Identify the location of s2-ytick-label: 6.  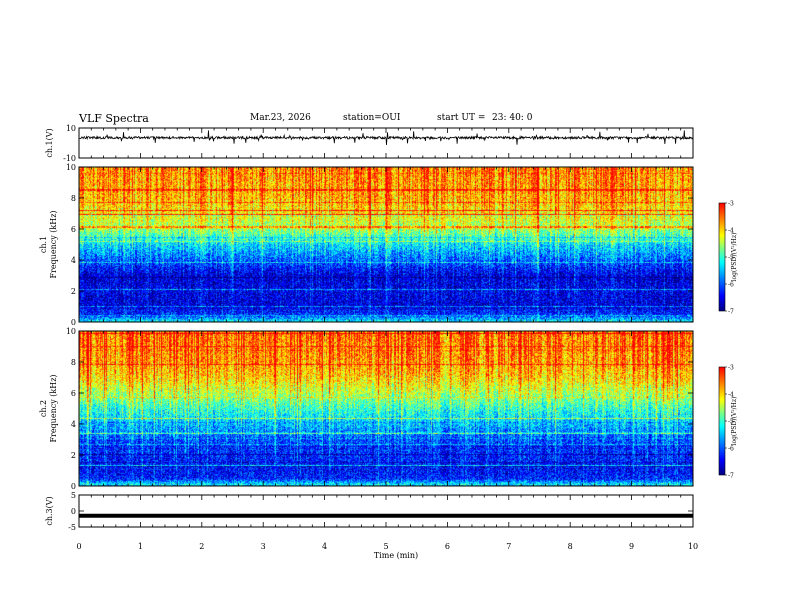
(73, 393).